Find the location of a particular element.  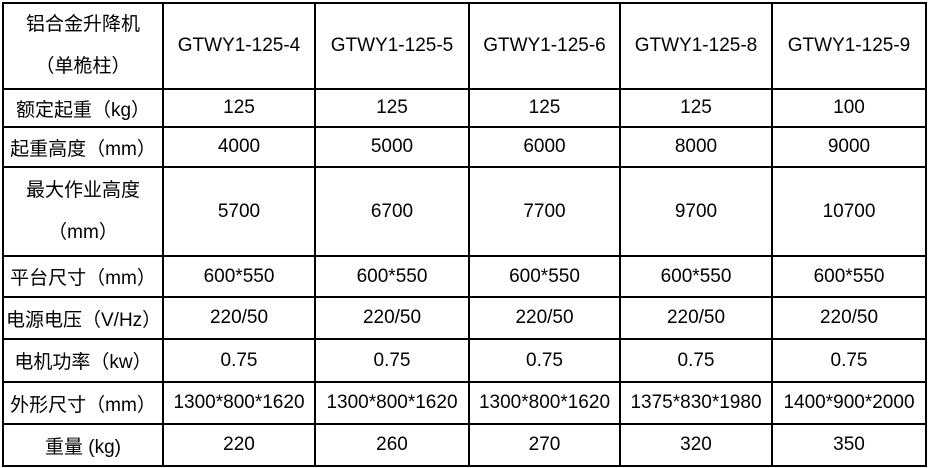

spec-value: 5700 is located at coordinates (239, 211).